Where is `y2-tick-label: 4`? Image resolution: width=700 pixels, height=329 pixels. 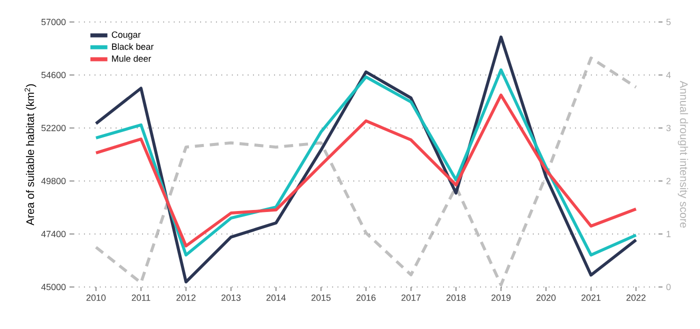 y2-tick-label: 4 is located at coordinates (668, 75).